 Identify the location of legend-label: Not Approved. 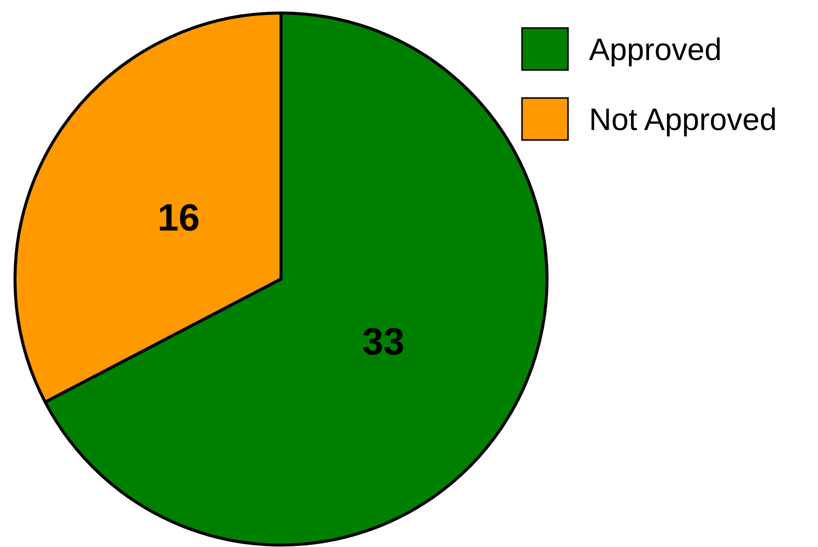
(683, 119).